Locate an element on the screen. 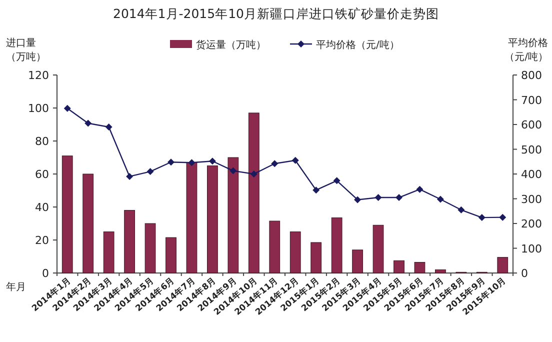 This screenshot has height=342, width=552. y-tick-label: 100 is located at coordinates (38, 108).